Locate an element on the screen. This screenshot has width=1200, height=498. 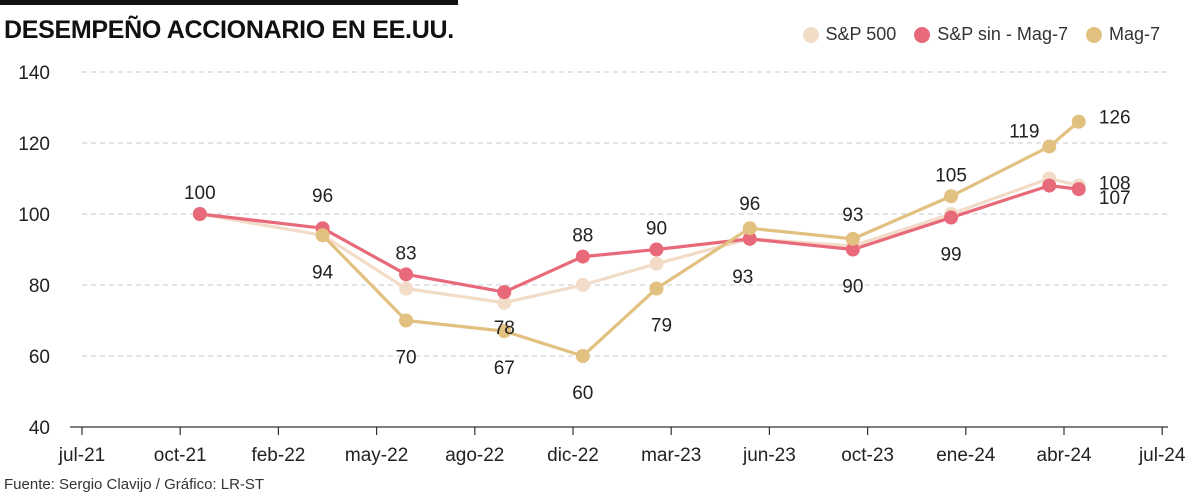
x-tick-label-mar-23: mar-23 is located at coordinates (671, 455).